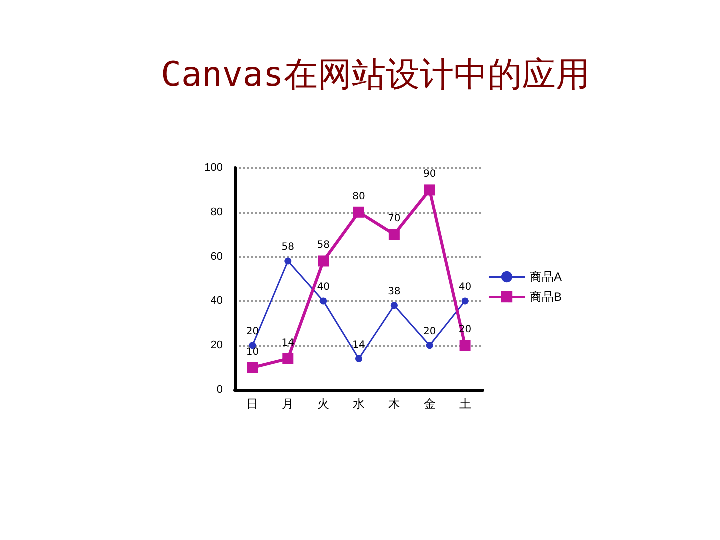 This screenshot has height=540, width=720. I want to click on chart-title: Canvas在网站设计中的应用, so click(375, 75).